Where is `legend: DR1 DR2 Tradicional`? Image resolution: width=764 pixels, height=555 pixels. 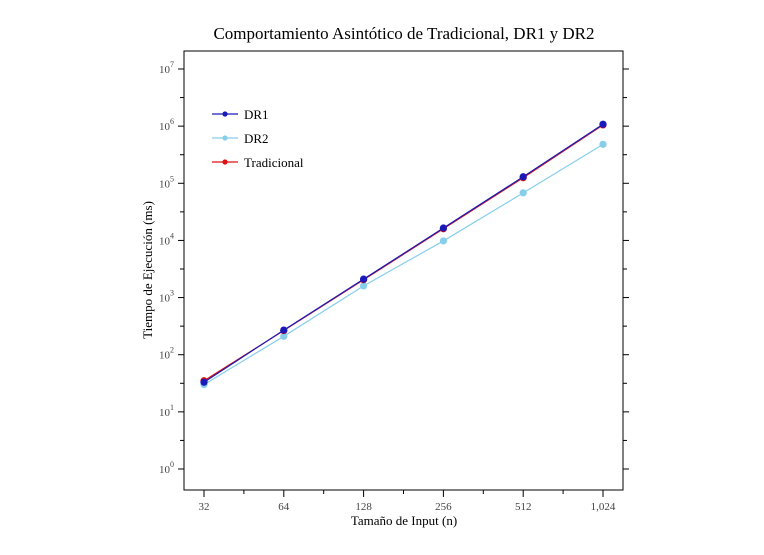 legend: DR1 DR2 Tradicional is located at coordinates (258, 138).